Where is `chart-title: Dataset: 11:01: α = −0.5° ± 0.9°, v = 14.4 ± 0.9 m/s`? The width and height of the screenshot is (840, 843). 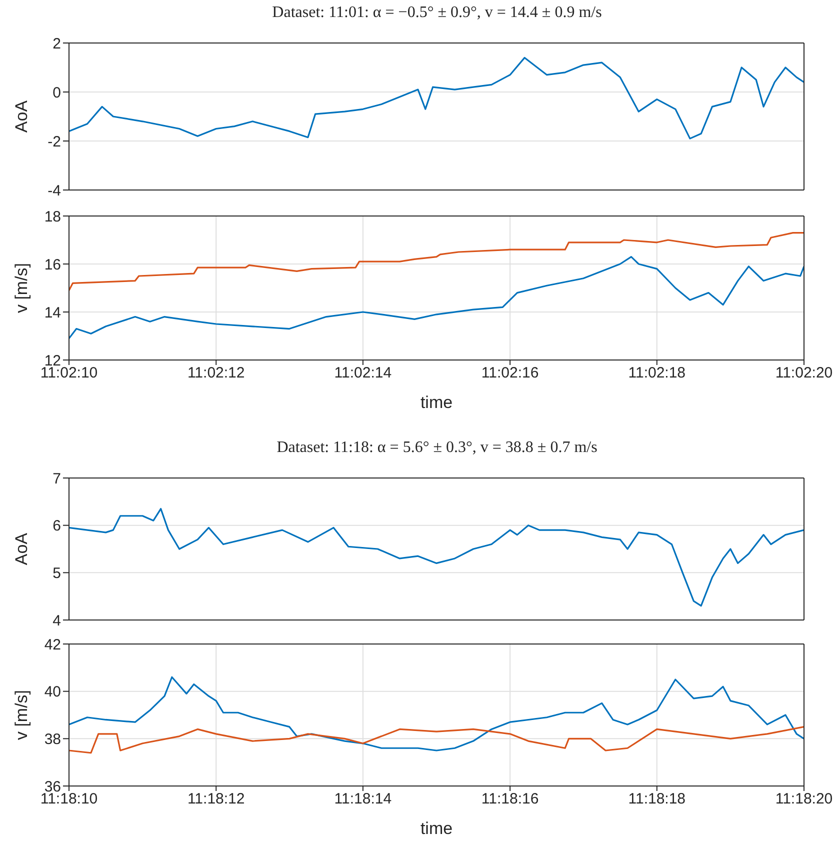 chart-title: Dataset: 11:01: α = −0.5° ± 0.9°, v = 14.4 ± 0.9 m/s is located at coordinates (437, 13).